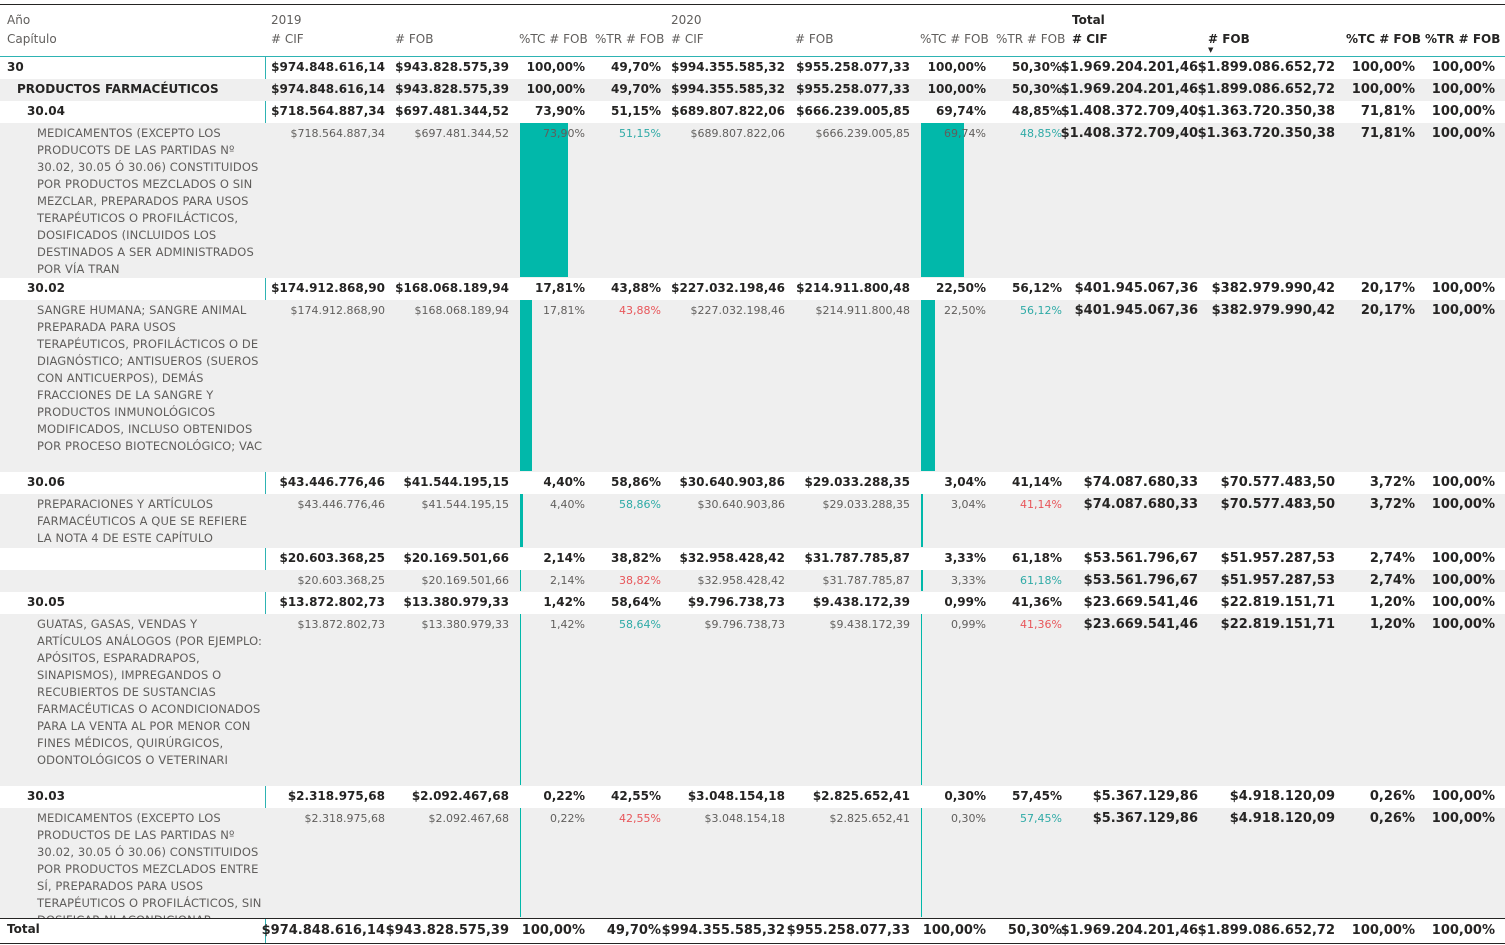 The height and width of the screenshot is (945, 1505). Describe the element at coordinates (567, 624) in the screenshot. I see `tc-2019-value: 1,42%` at that location.